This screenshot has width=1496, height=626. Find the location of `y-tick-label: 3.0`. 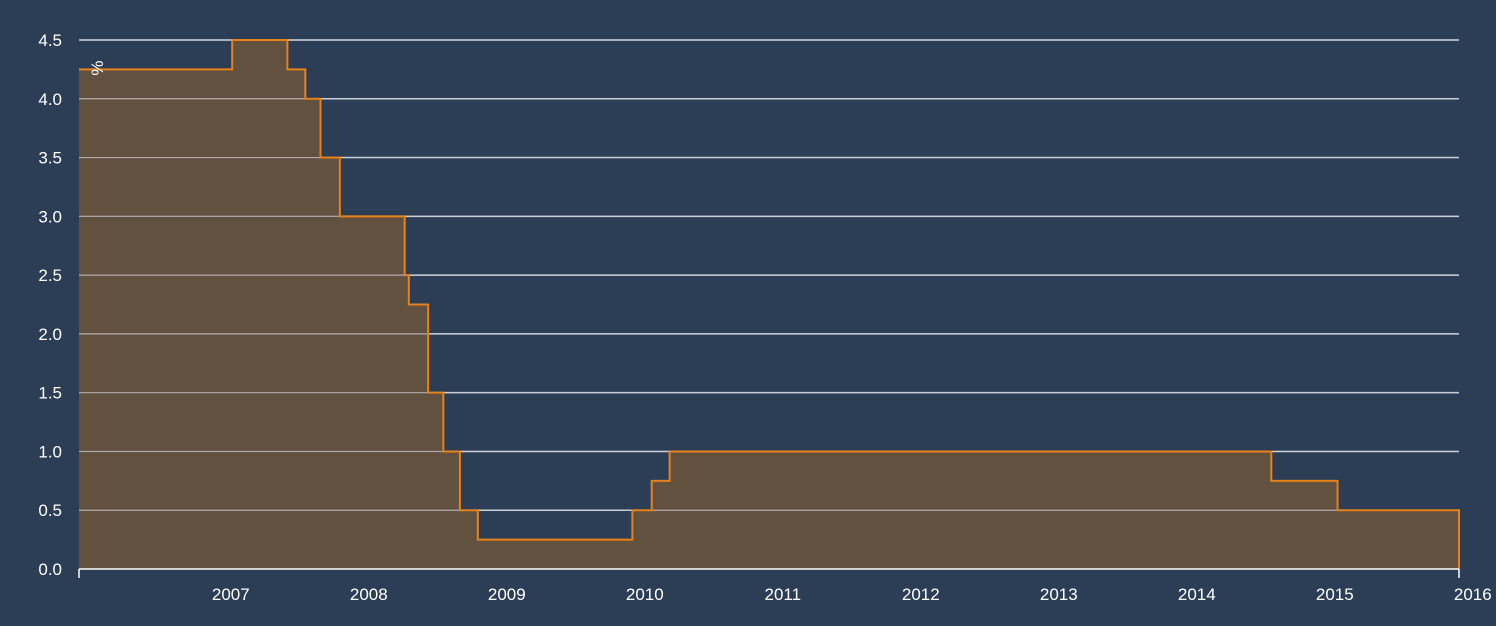

y-tick-label: 3.0 is located at coordinates (50, 216).